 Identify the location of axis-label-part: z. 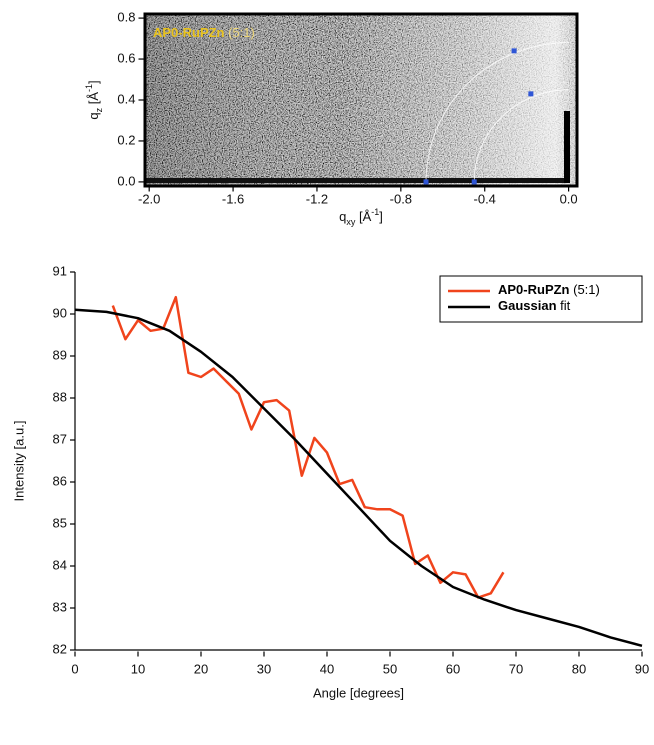
(99, 109).